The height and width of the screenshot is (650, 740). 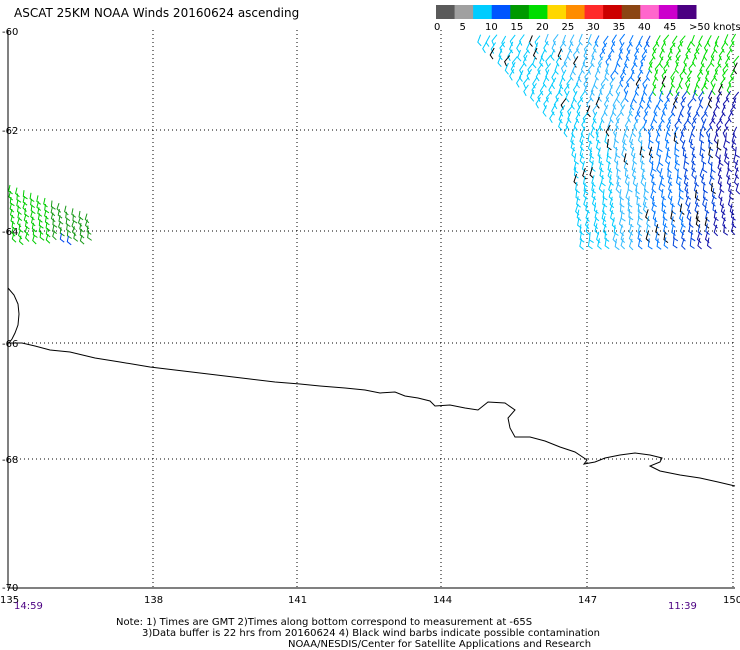 What do you see at coordinates (442, 600) in the screenshot?
I see `lon-label: 144` at bounding box center [442, 600].